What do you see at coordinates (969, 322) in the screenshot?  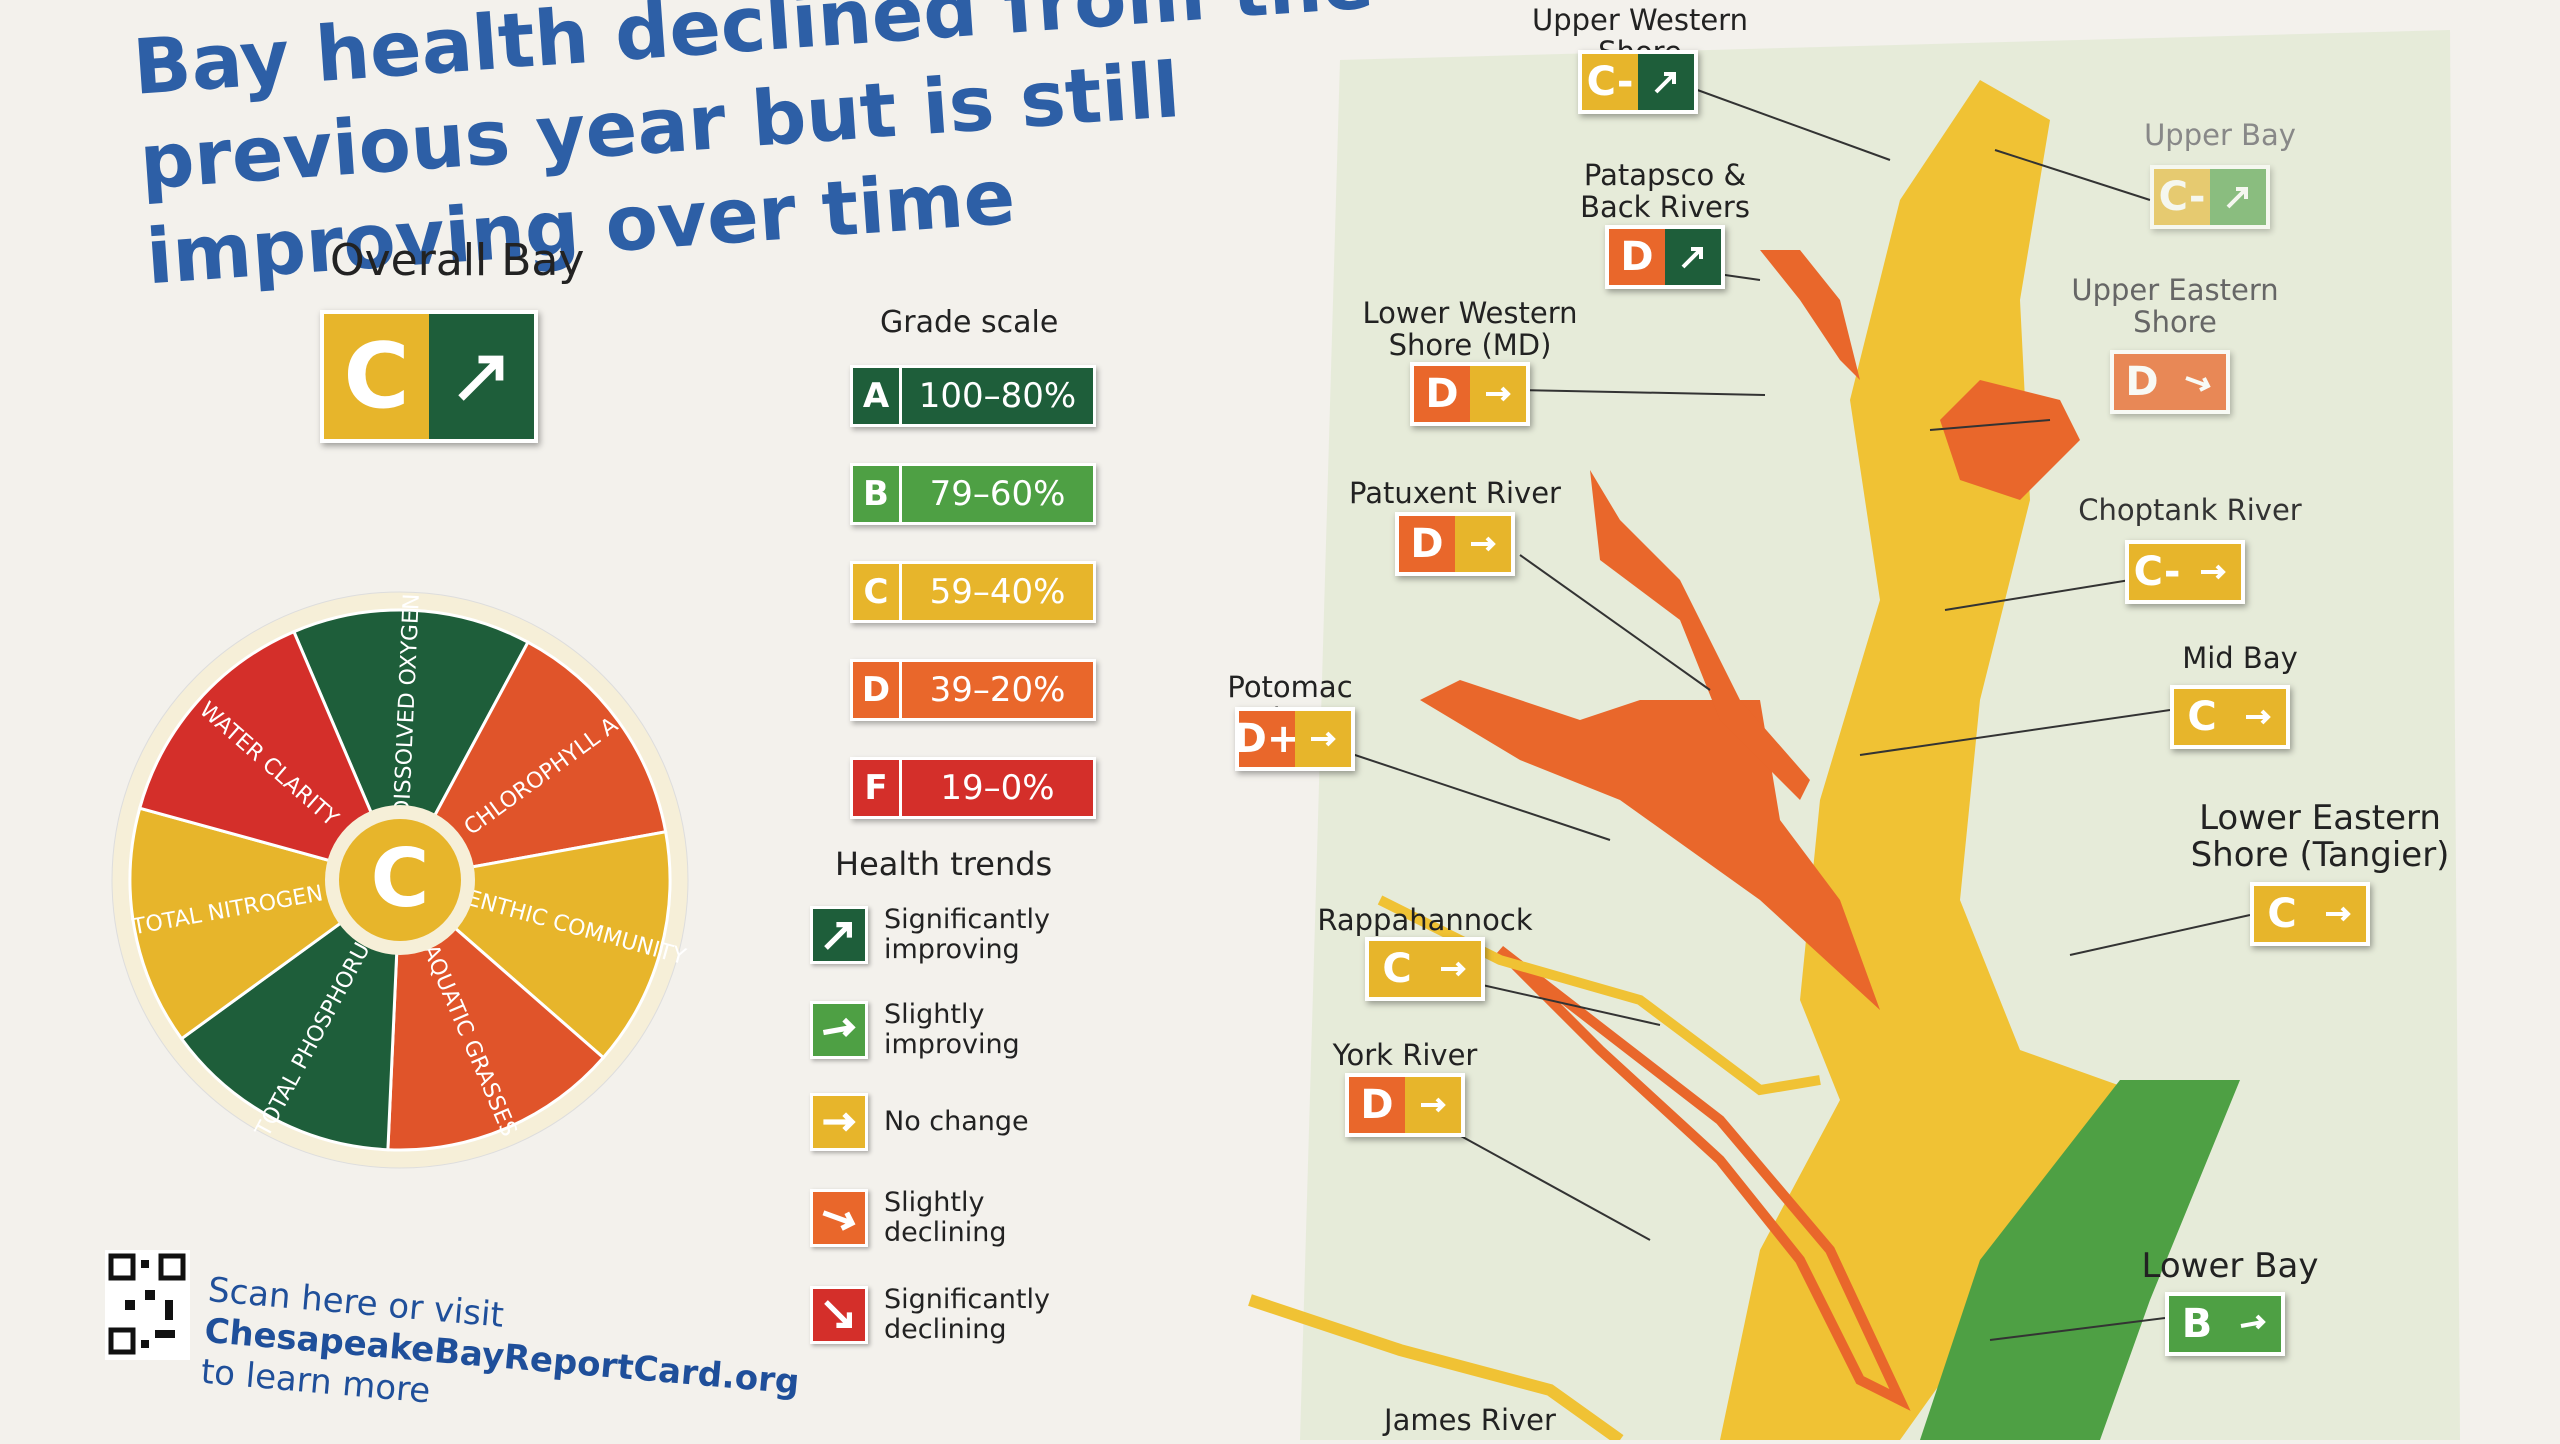 I see `grade-scale-title: Grade scale` at bounding box center [969, 322].